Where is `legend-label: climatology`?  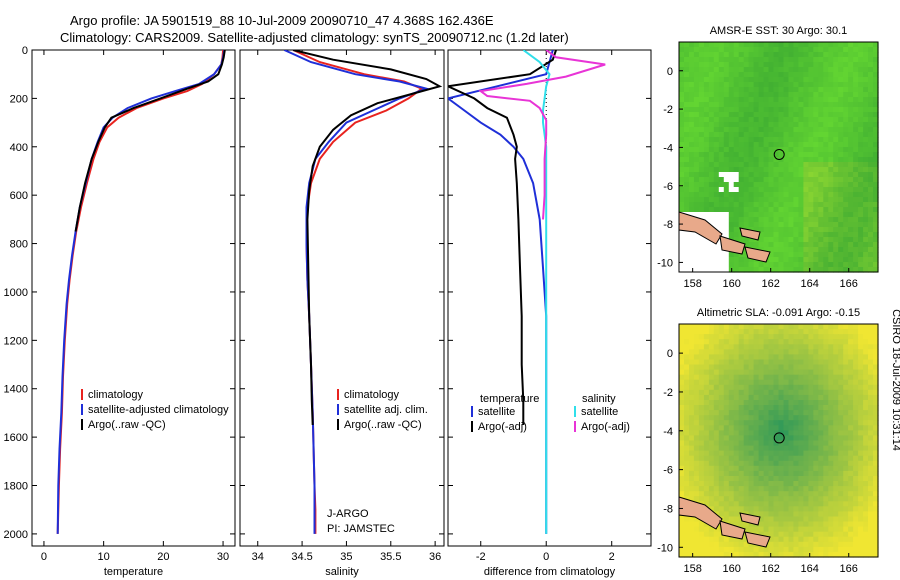 legend-label: climatology is located at coordinates (116, 395).